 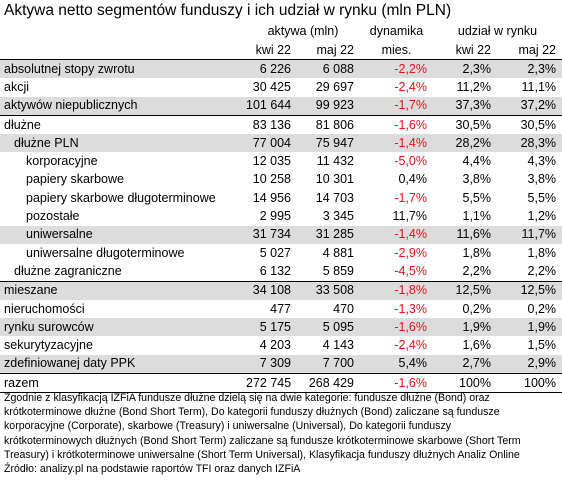 I want to click on header-share-apr: kwi 22, so click(x=465, y=50).